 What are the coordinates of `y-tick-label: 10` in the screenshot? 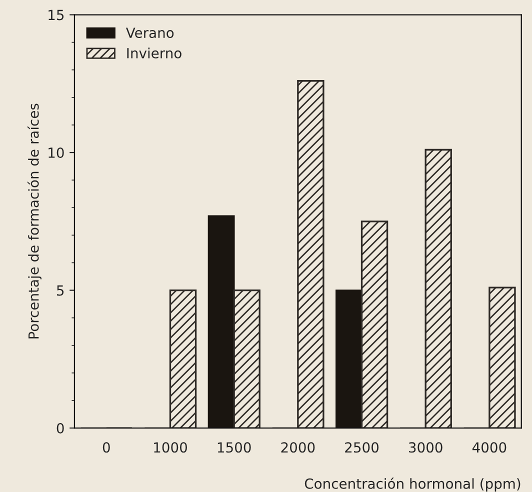 It's located at (56, 152).